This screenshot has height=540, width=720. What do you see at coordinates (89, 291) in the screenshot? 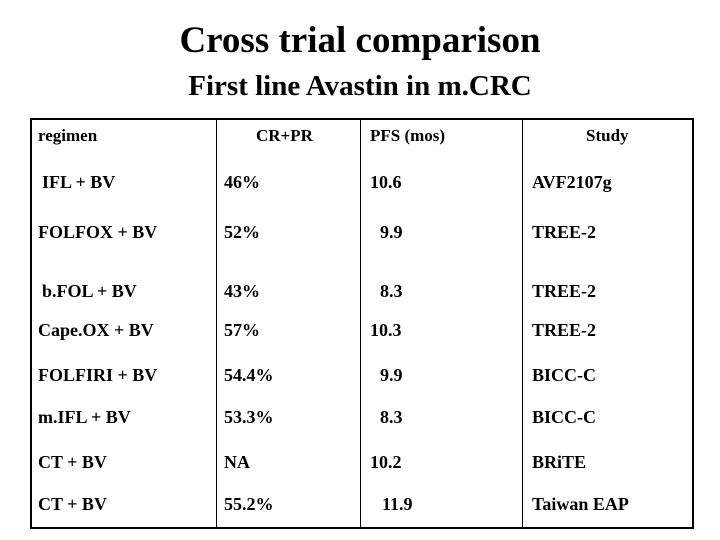
I see `table-cell-regimen: b.FOL + BV` at bounding box center [89, 291].